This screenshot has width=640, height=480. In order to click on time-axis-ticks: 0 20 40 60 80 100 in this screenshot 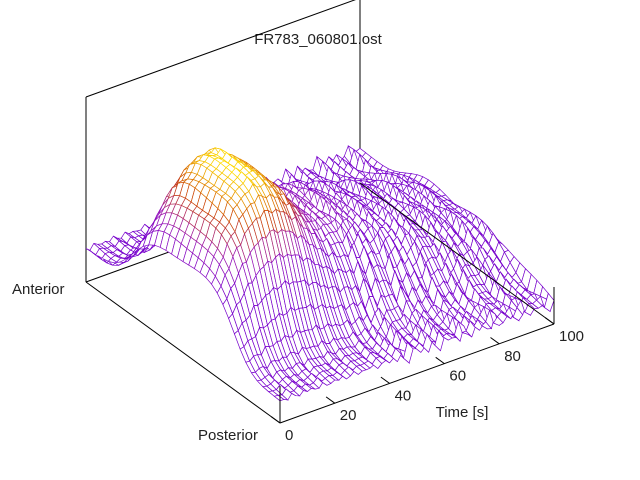, I will do `click(427, 380)`.